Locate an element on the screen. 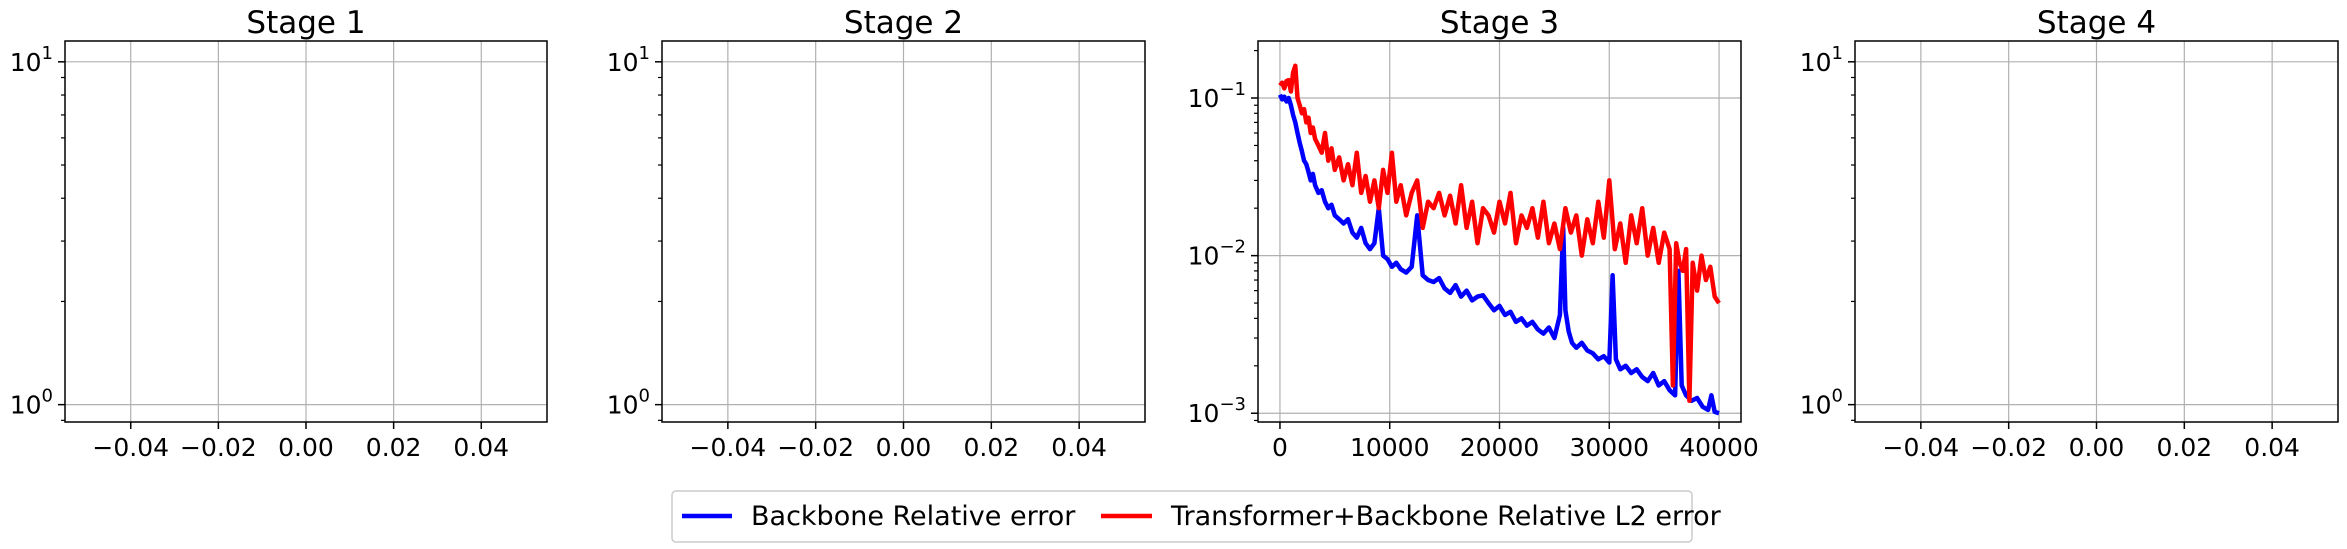 This screenshot has width=2347, height=549. legend-label-backbone: Backbone Relative error is located at coordinates (913, 516).